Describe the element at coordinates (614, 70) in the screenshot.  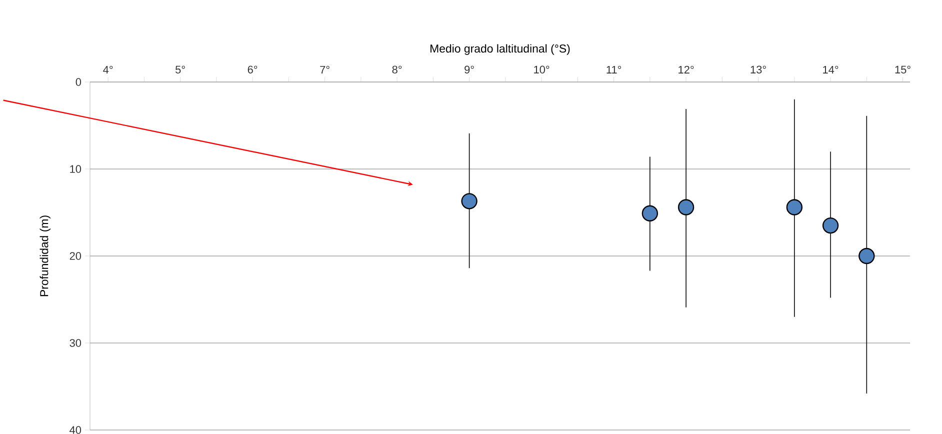
I see `x-tick-label: 11°` at that location.